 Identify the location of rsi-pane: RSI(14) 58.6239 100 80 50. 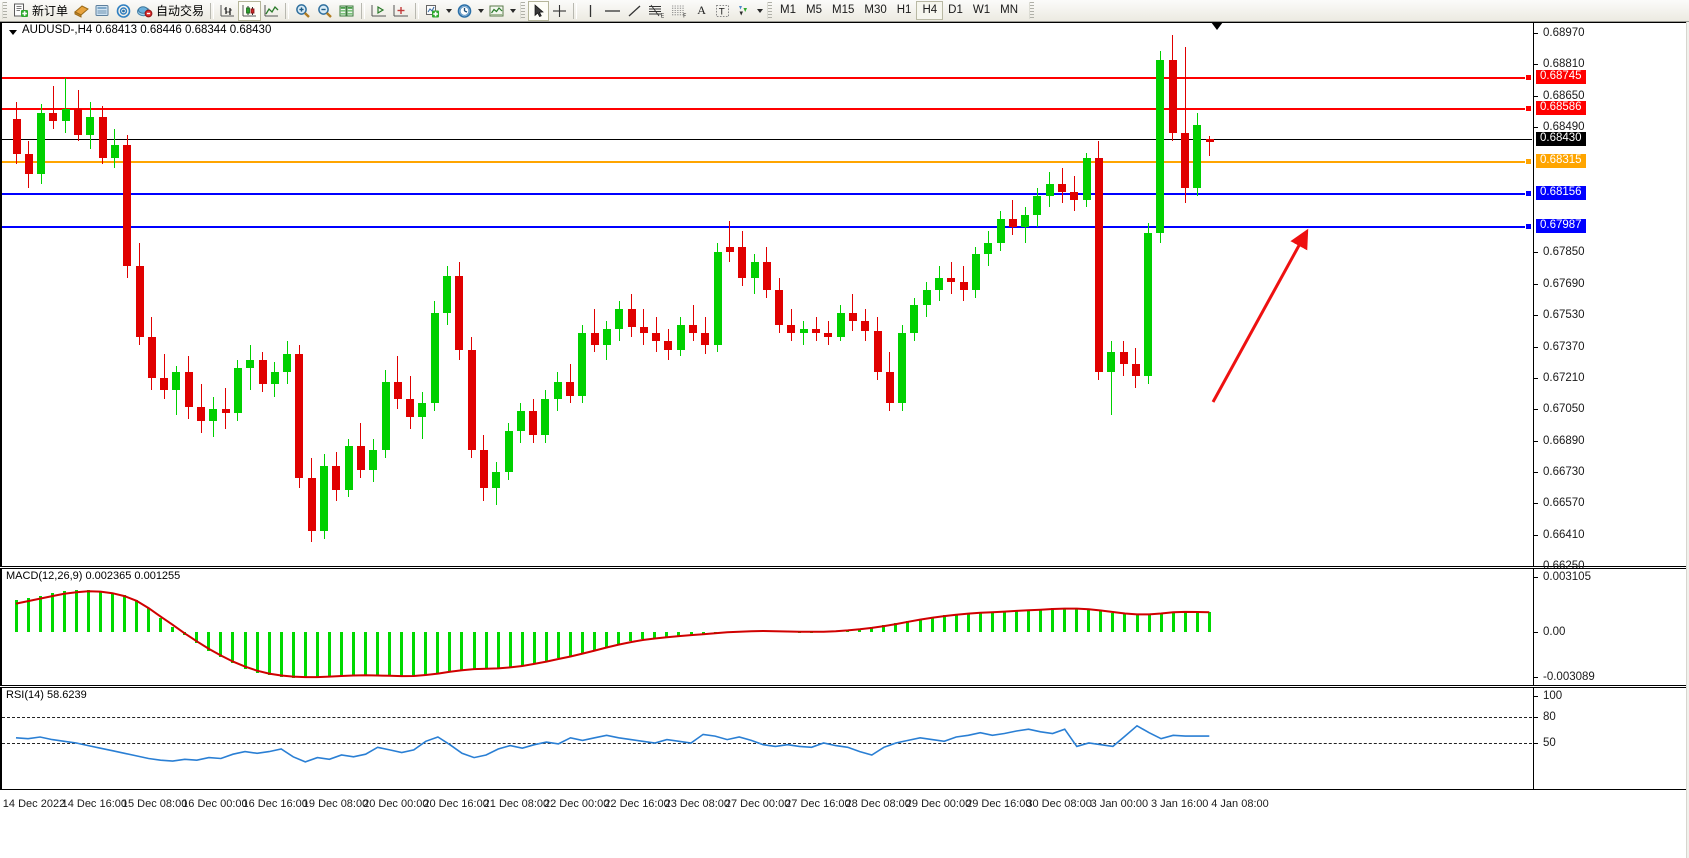
(844, 738).